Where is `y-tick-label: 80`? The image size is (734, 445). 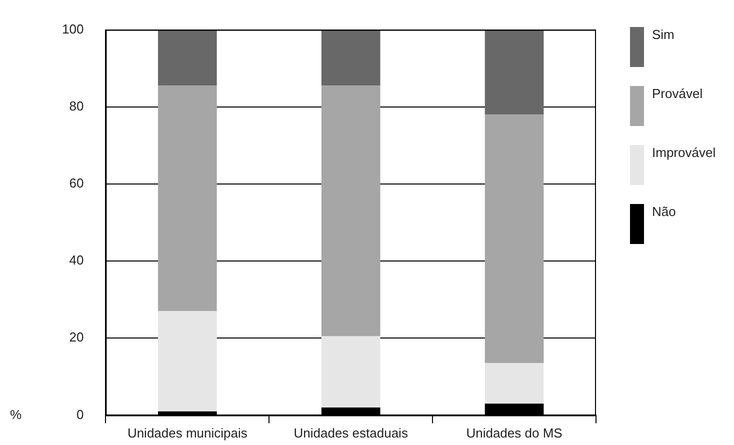
y-tick-label: 80 is located at coordinates (76, 106).